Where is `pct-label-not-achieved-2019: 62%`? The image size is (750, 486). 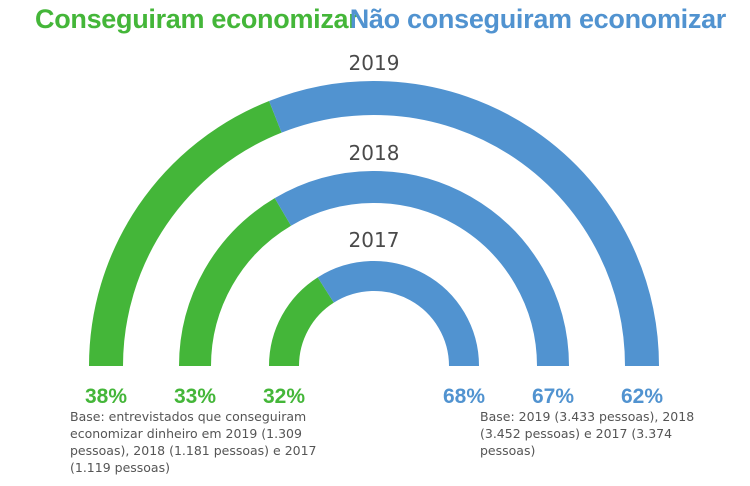
pct-label-not-achieved-2019: 62% is located at coordinates (642, 396).